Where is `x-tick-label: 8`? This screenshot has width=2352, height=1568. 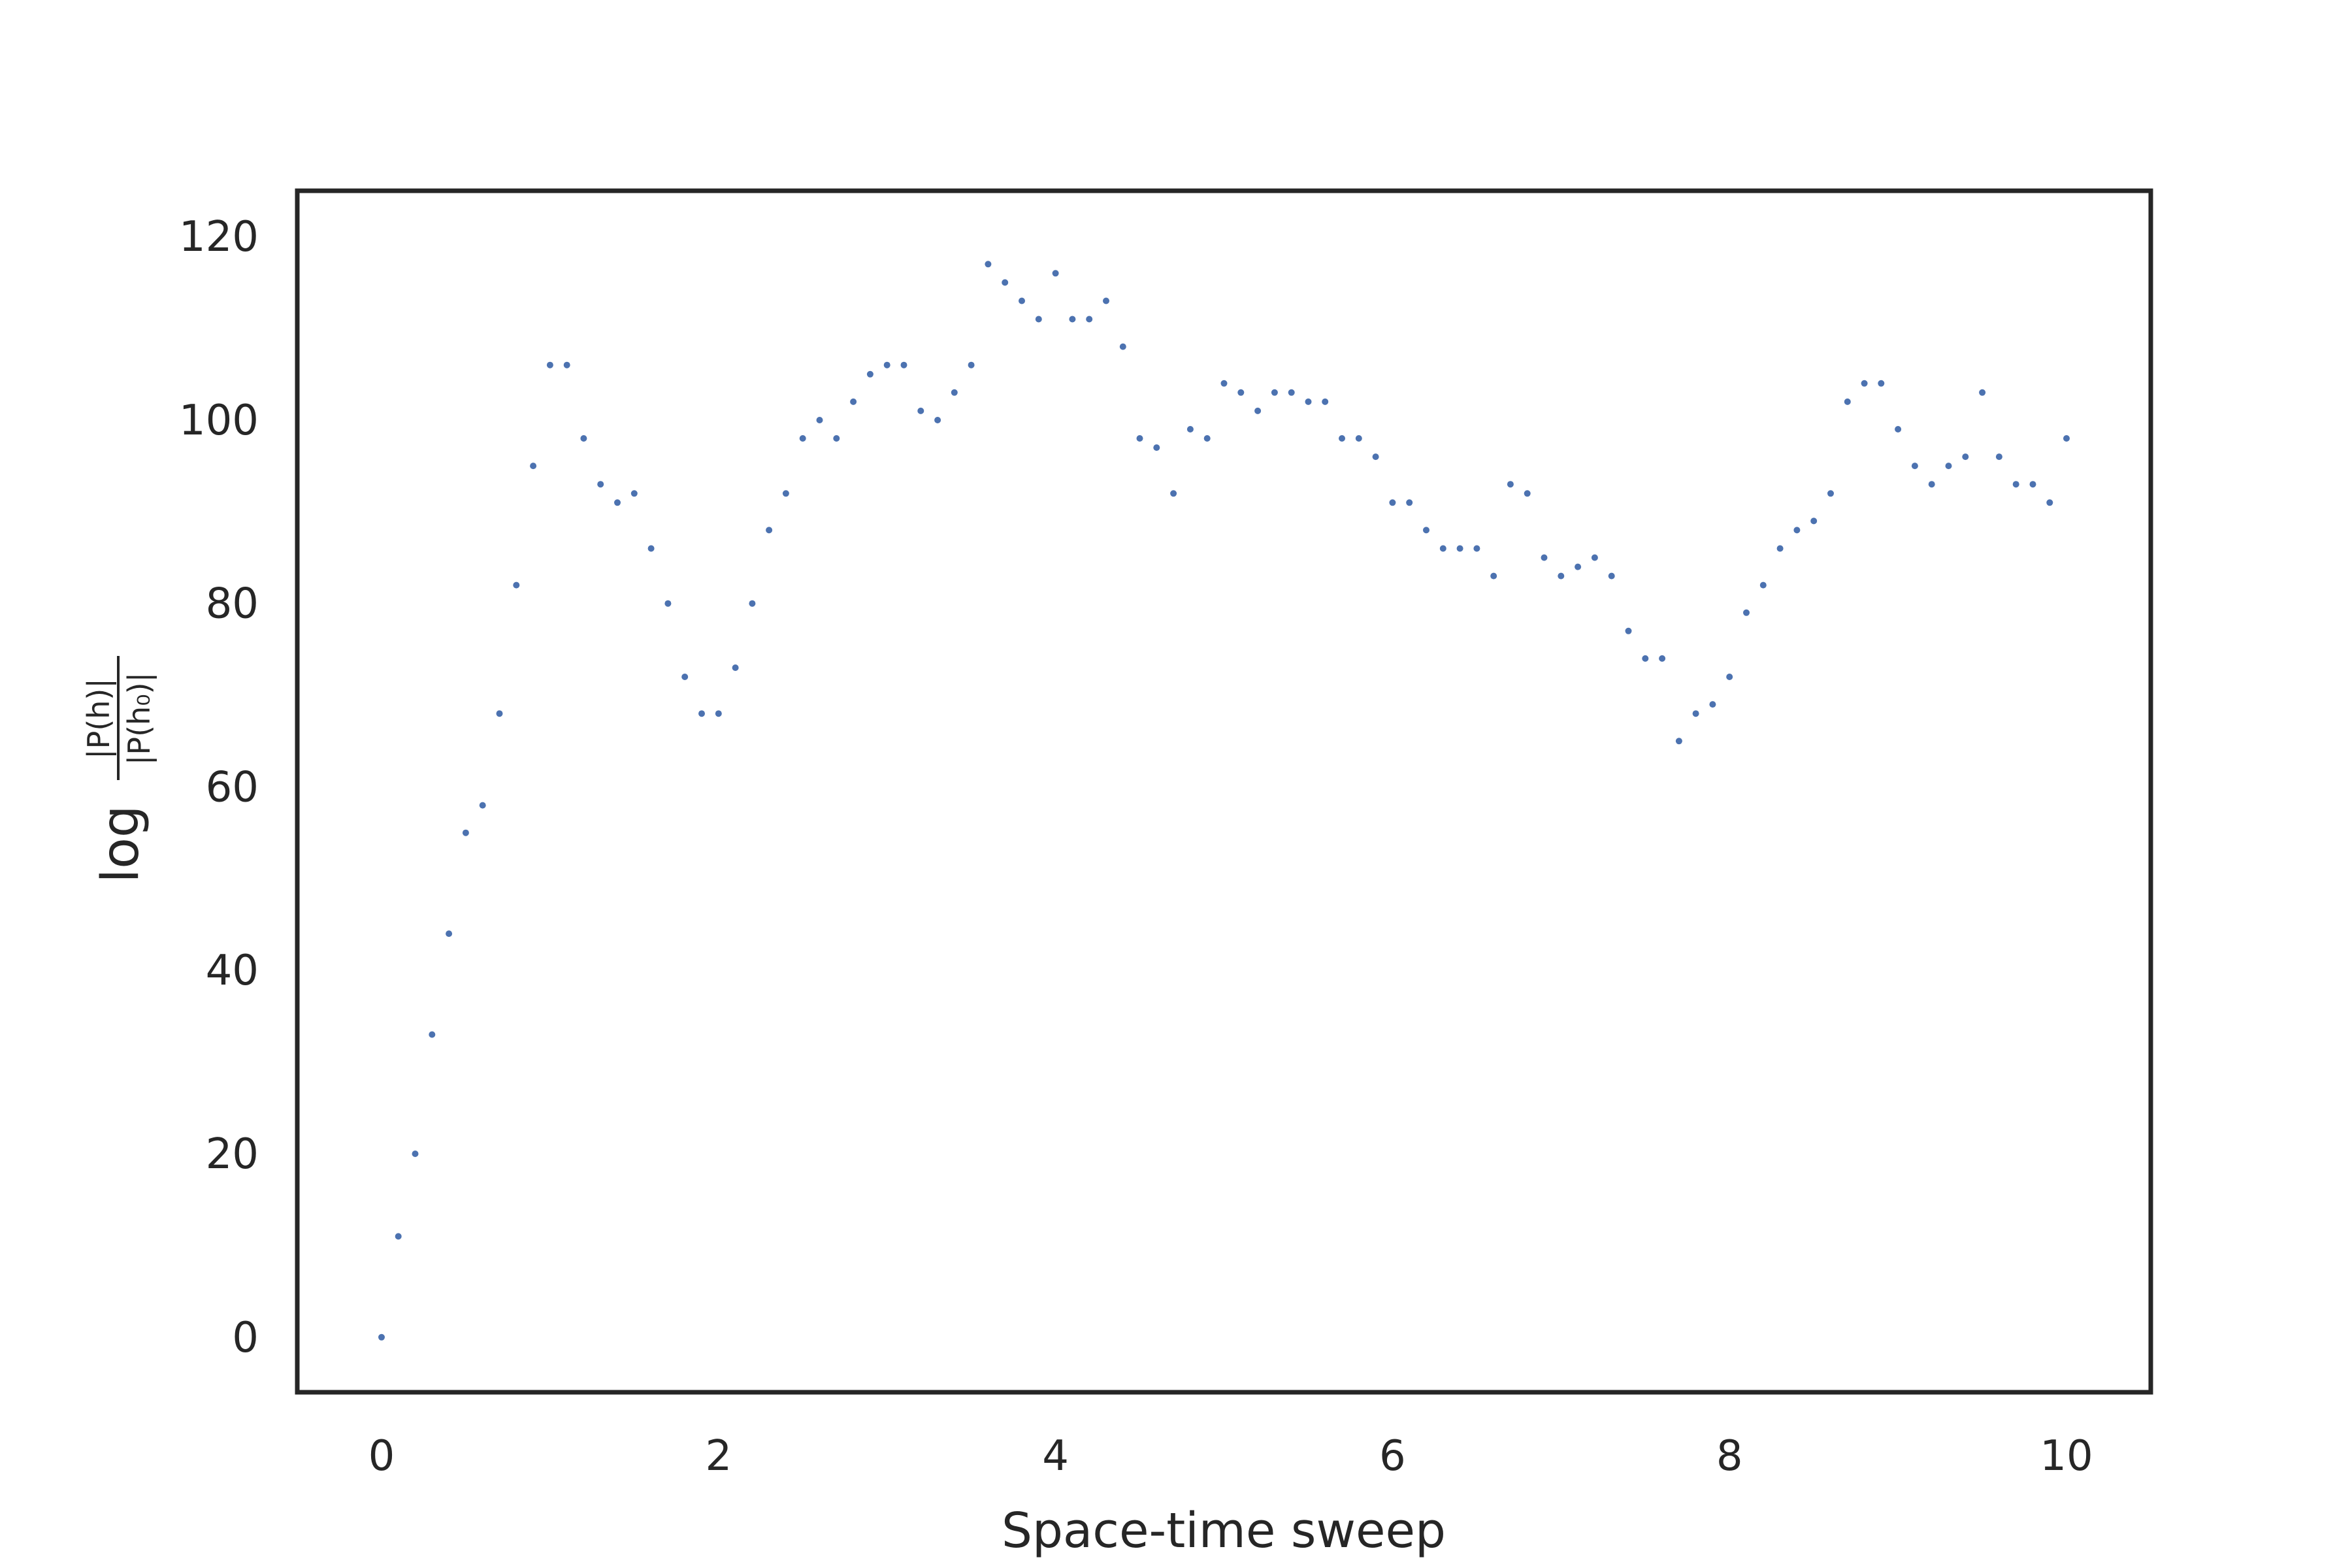
x-tick-label: 8 is located at coordinates (1729, 1456).